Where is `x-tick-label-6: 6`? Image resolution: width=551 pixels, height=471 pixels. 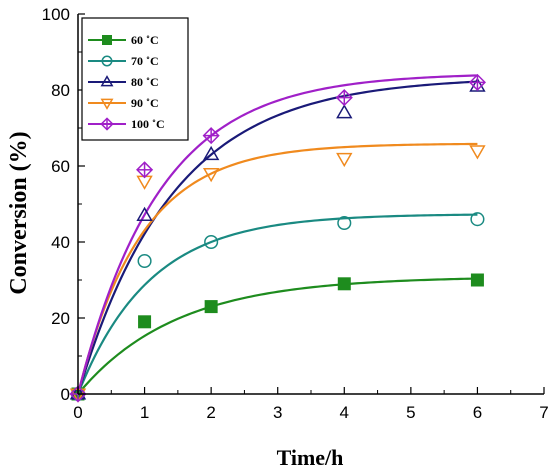
x-tick-label-6: 6 is located at coordinates (477, 412).